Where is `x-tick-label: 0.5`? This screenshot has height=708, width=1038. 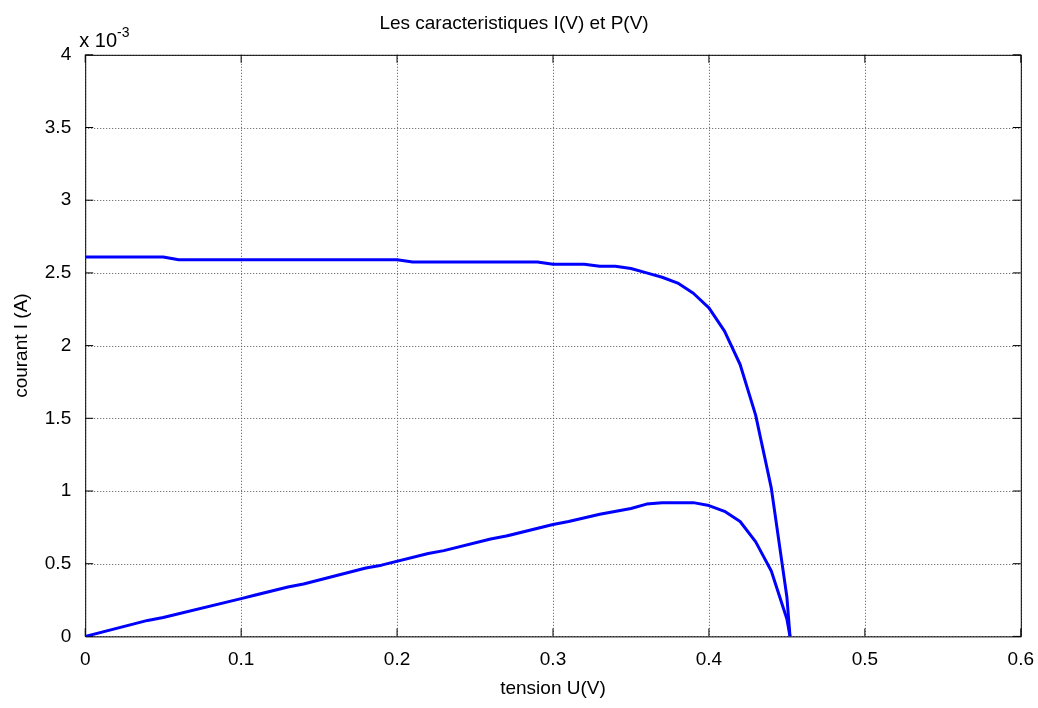
x-tick-label: 0.5 is located at coordinates (865, 659).